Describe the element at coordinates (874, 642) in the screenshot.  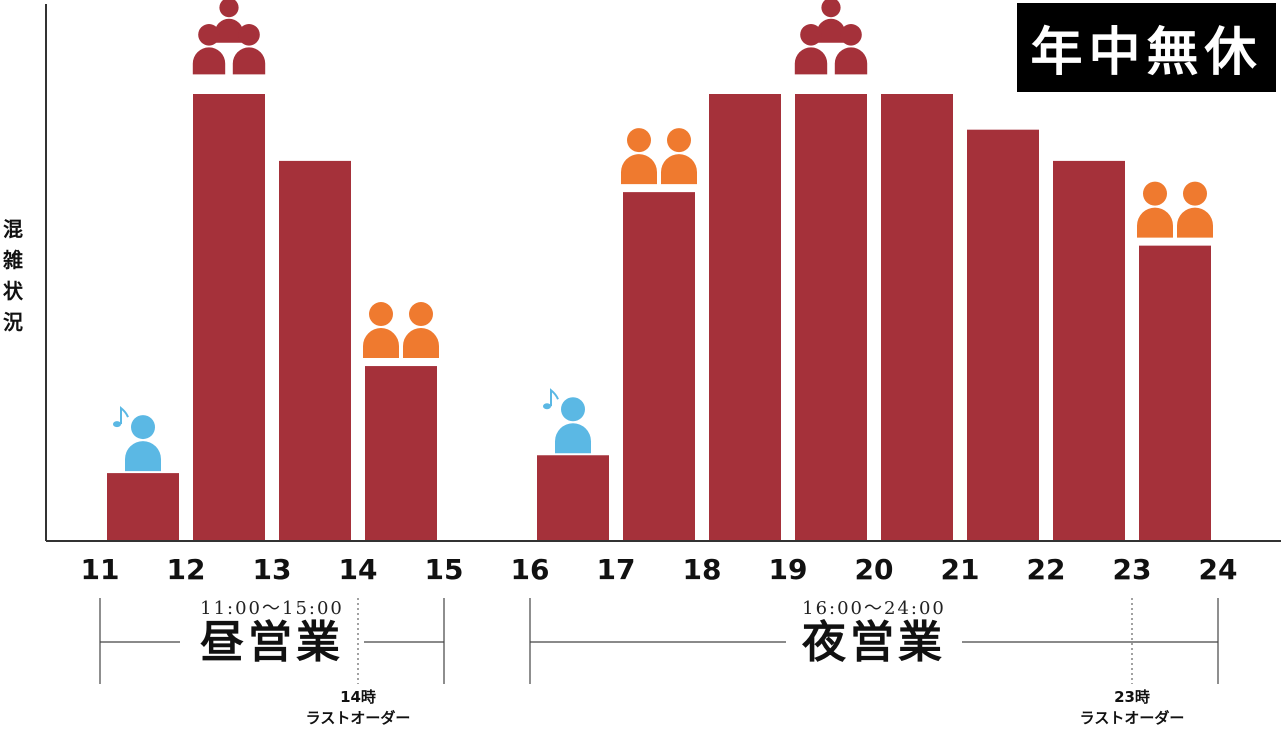
I see `dinner-session-label: 夜営業` at that location.